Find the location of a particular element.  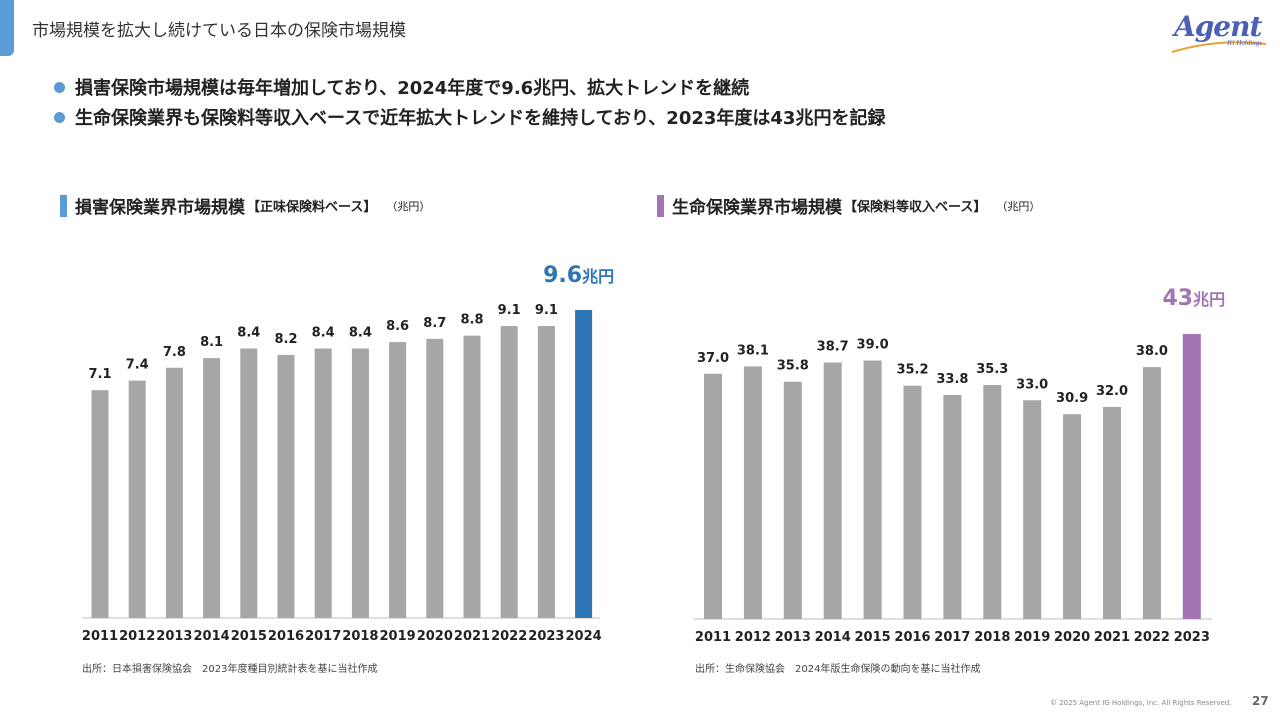

data-label: 37.0 is located at coordinates (713, 358).